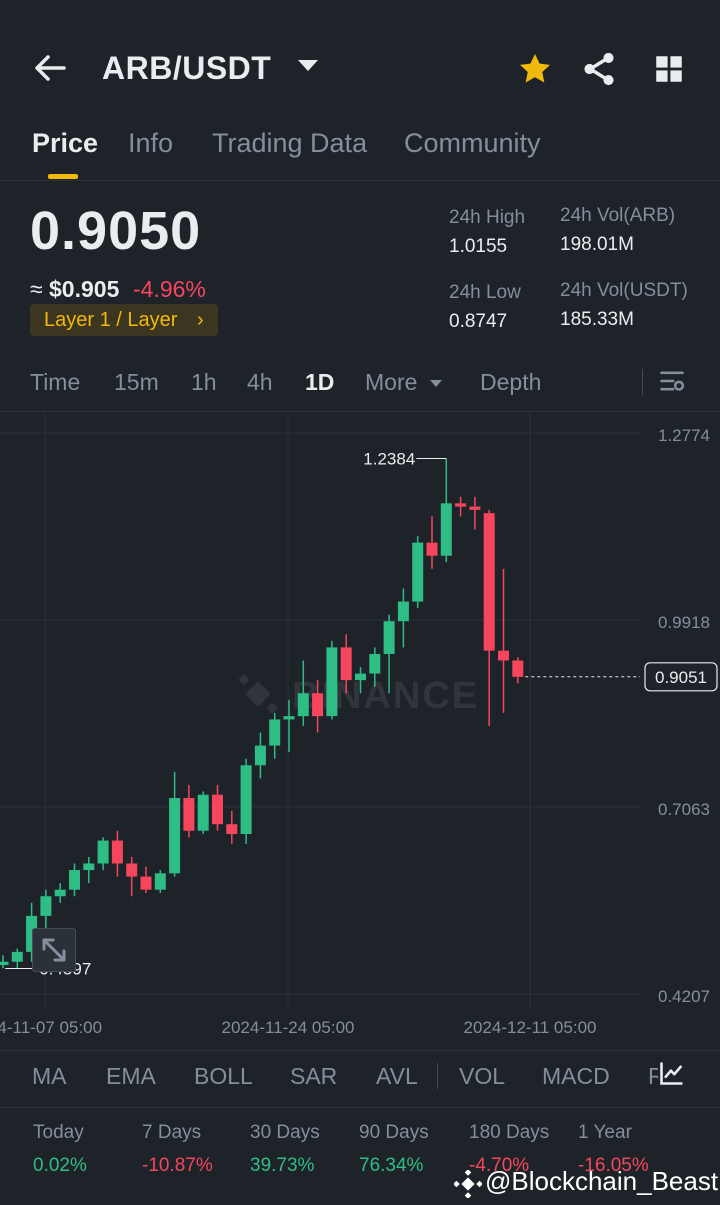 Image resolution: width=720 pixels, height=1205 pixels. I want to click on indicator-ema: EMA, so click(131, 1076).